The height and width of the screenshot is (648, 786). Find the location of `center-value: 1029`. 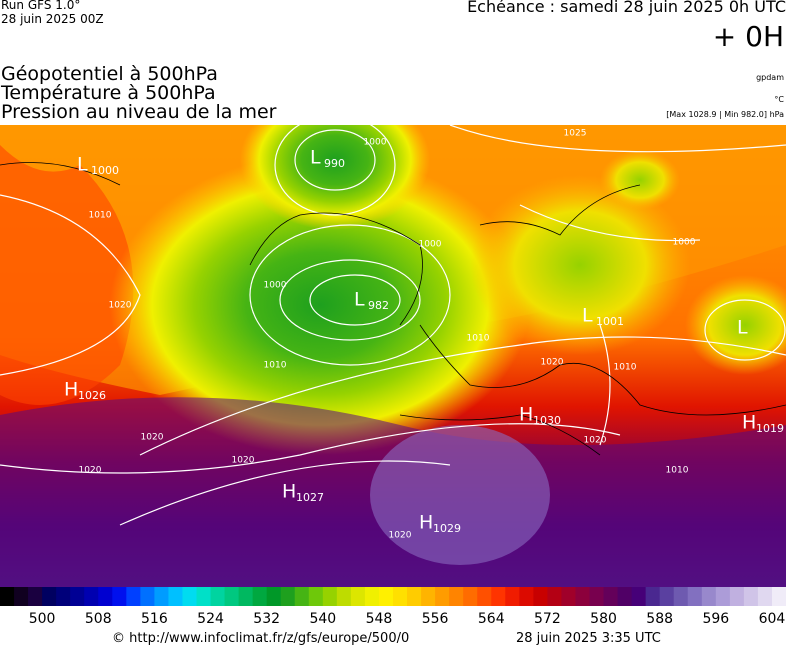

center-value: 1029 is located at coordinates (447, 528).